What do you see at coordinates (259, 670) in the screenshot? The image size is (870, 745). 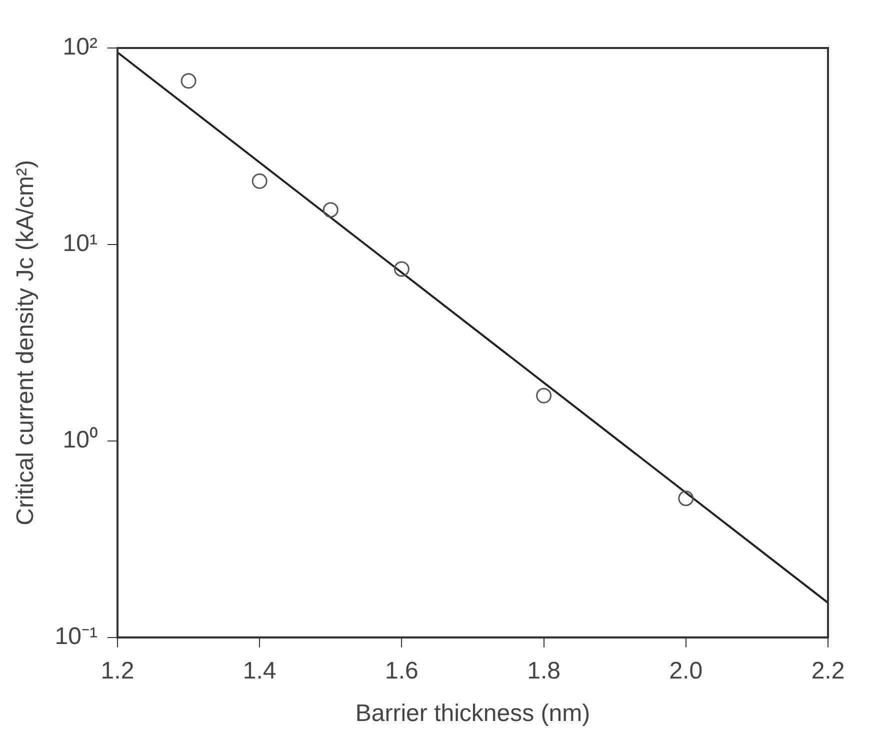 I see `x-tick-label: 1.4` at bounding box center [259, 670].